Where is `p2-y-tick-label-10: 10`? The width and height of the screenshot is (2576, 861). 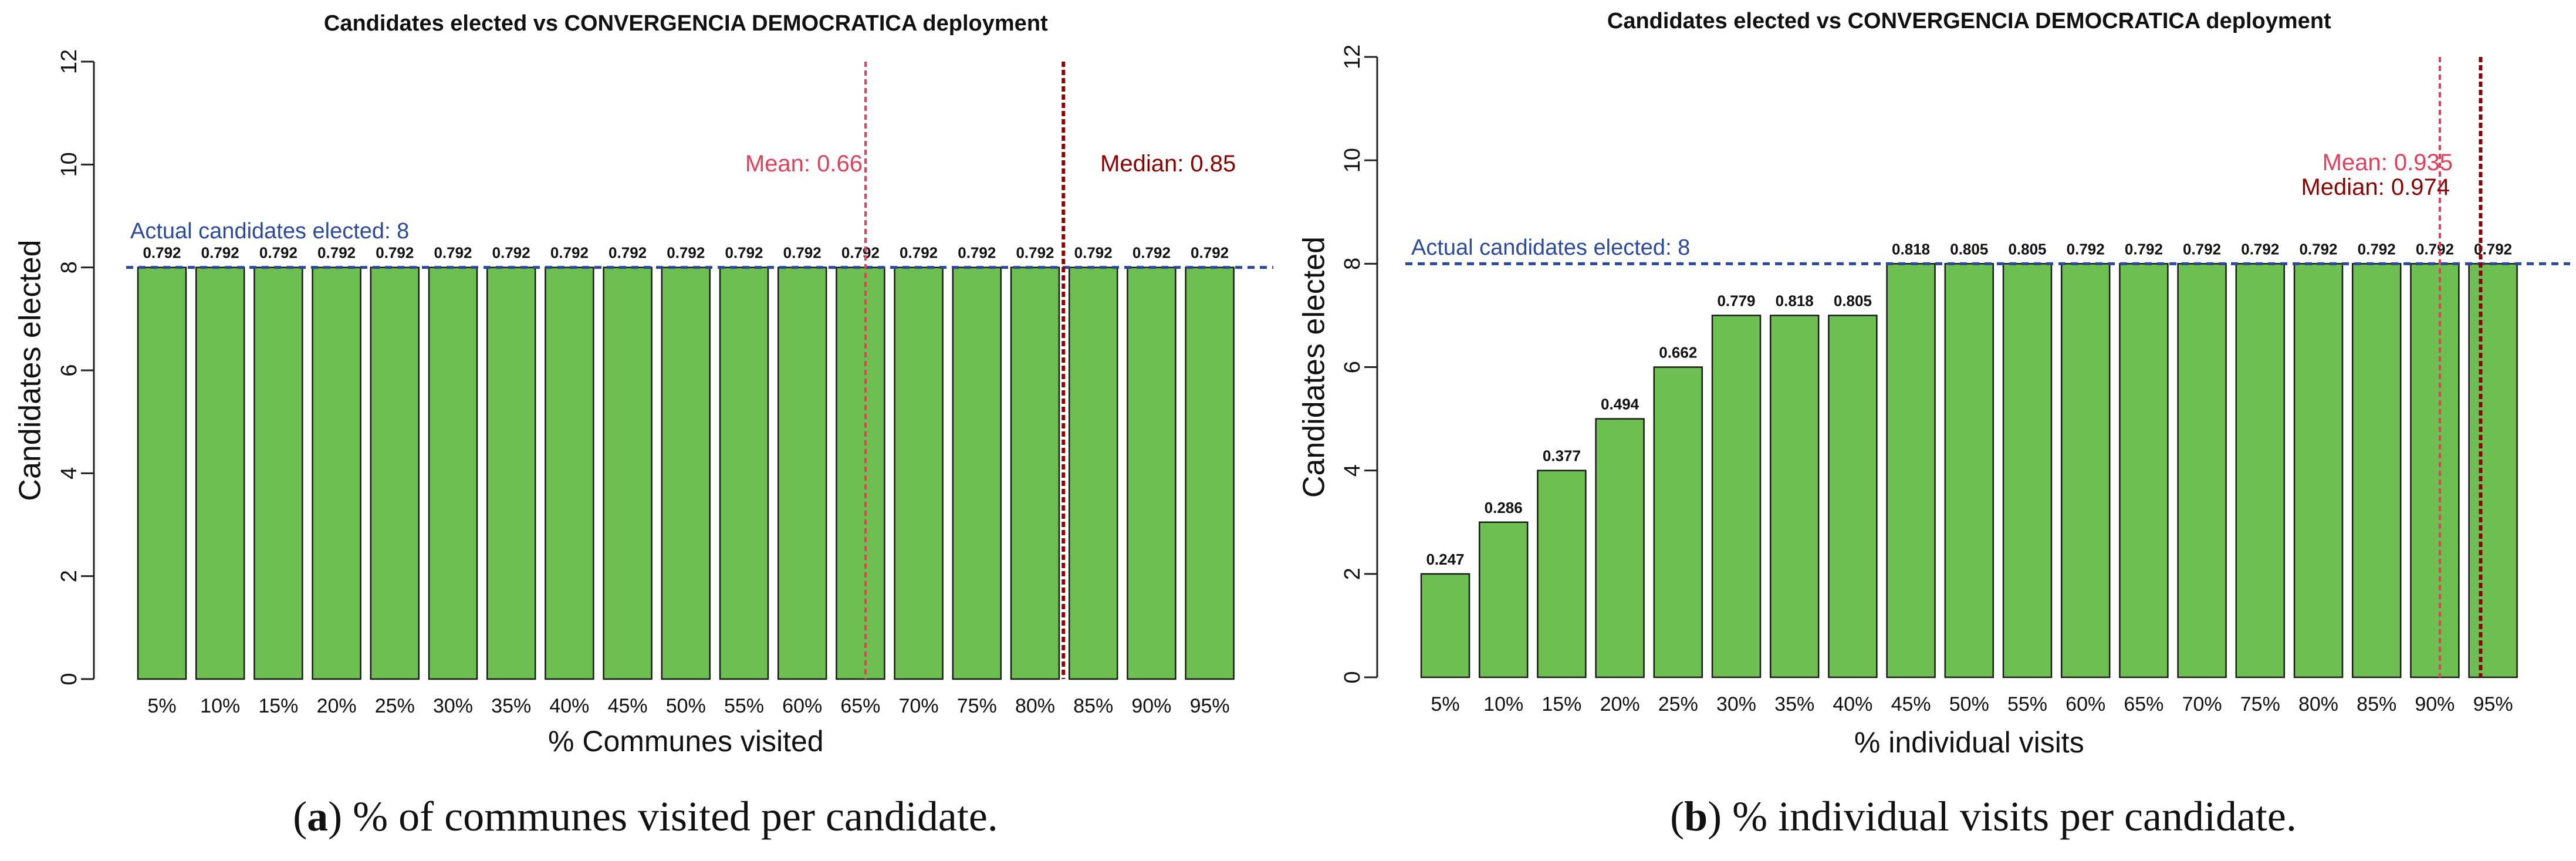
p2-y-tick-label-10: 10 is located at coordinates (1352, 160).